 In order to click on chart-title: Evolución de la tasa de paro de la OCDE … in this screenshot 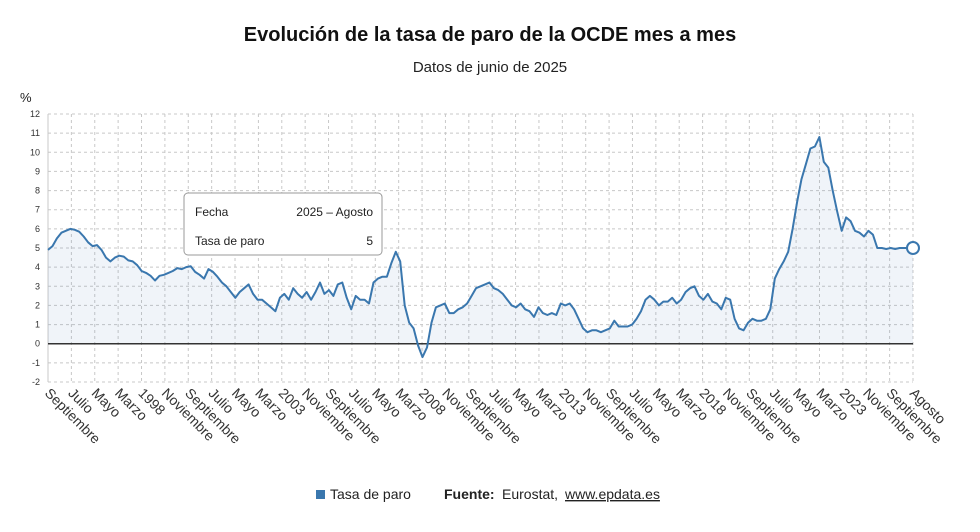, I will do `click(490, 35)`.